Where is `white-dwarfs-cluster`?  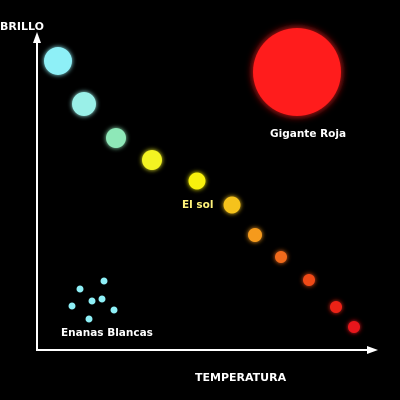 white-dwarfs-cluster is located at coordinates (93, 300).